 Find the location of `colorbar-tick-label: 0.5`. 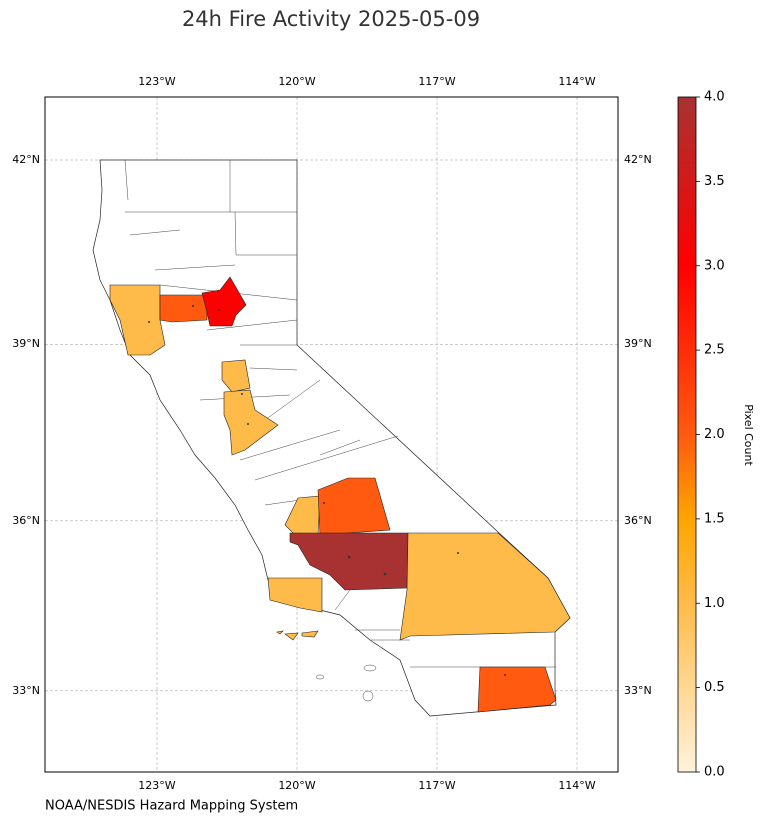

colorbar-tick-label: 0.5 is located at coordinates (714, 687).